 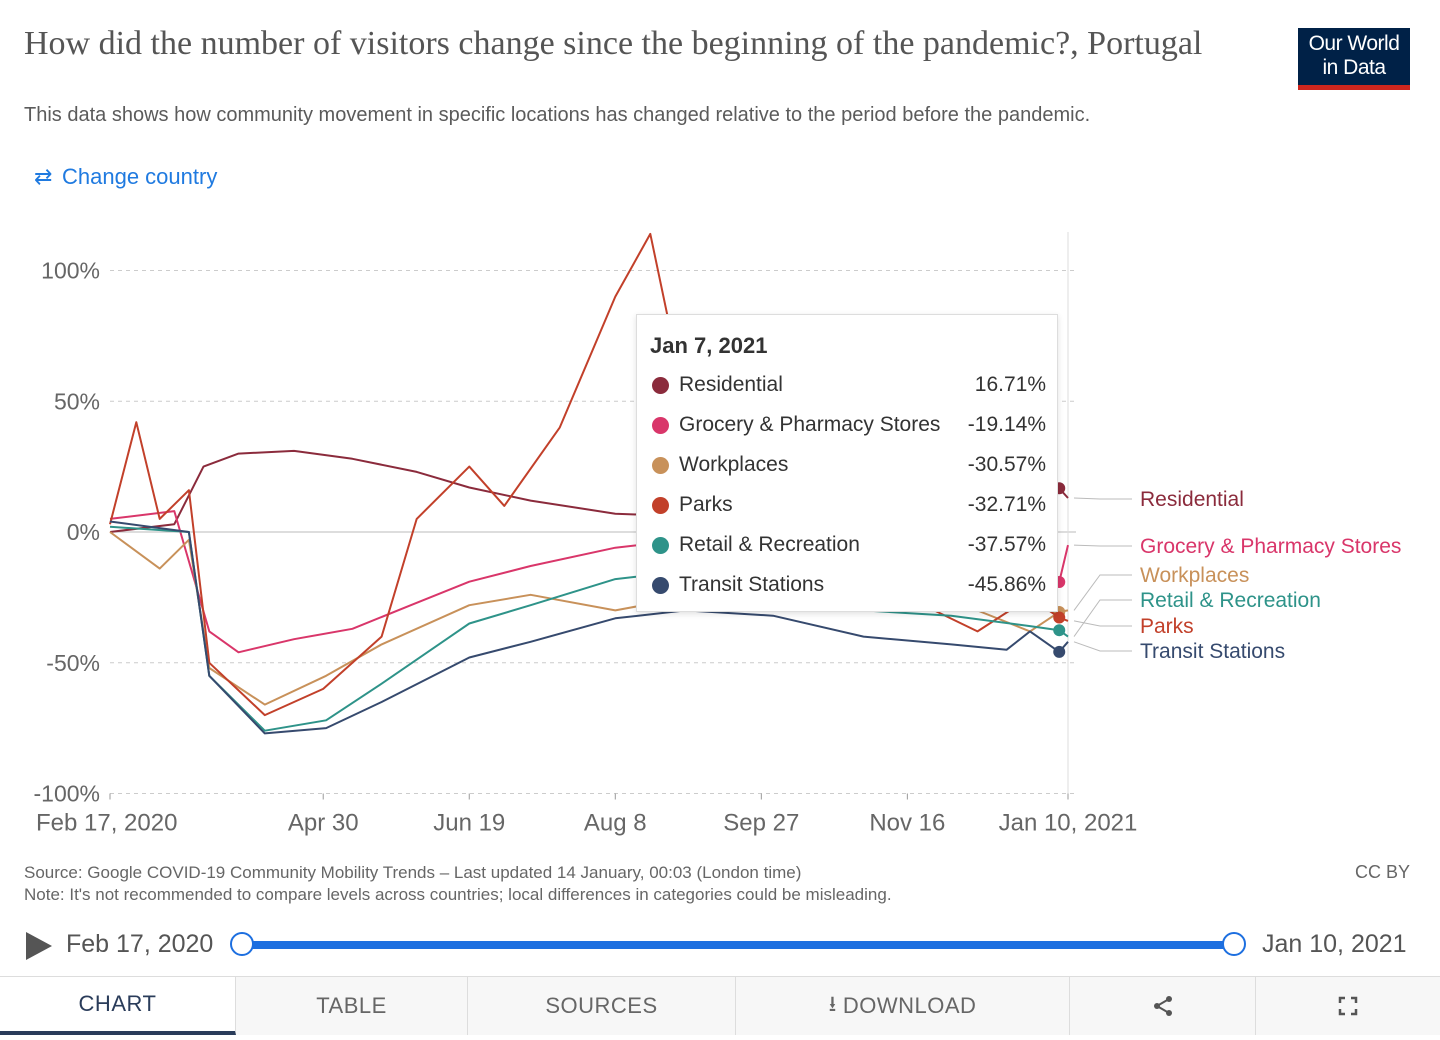 I want to click on y-tick-label: 50%, so click(x=77, y=401).